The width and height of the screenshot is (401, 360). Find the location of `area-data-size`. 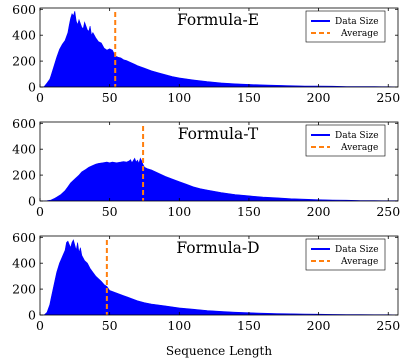

area-data-size is located at coordinates (219, 179).